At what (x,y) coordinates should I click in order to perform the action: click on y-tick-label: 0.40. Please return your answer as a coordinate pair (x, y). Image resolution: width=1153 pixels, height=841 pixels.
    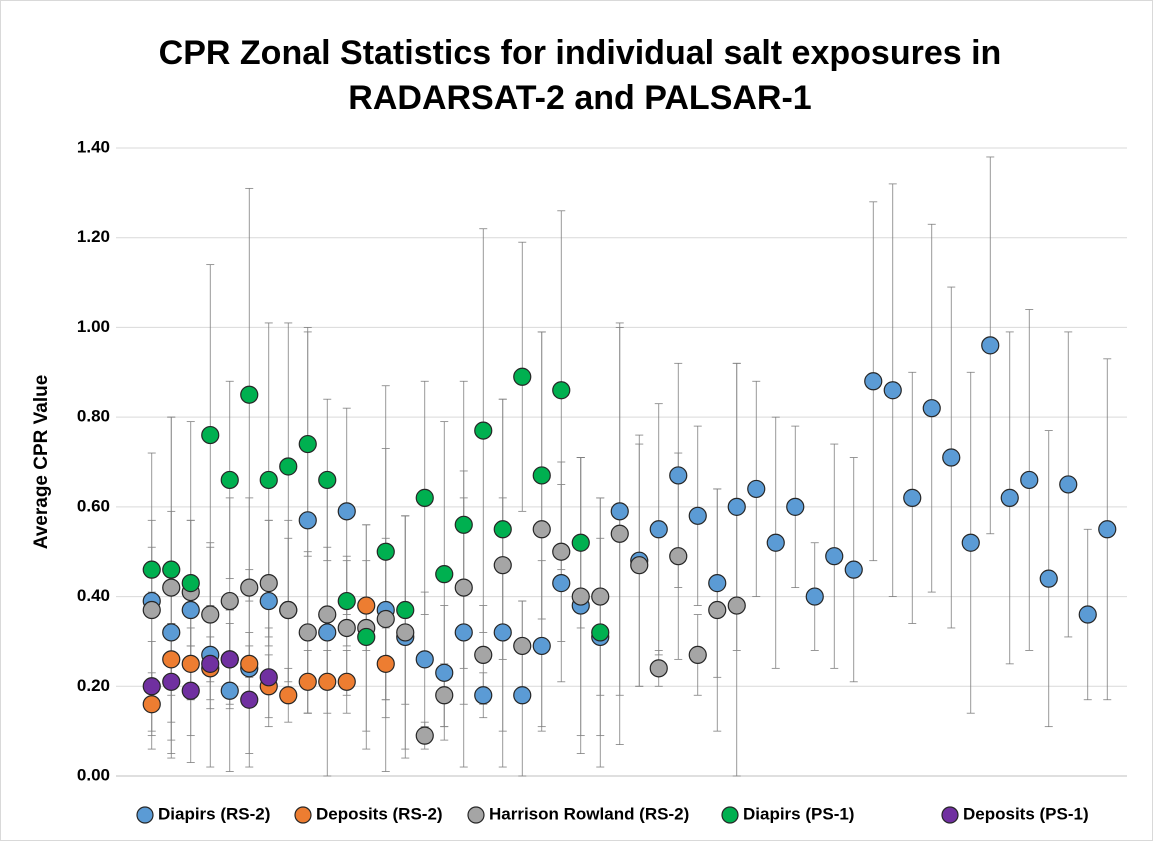
    Looking at the image, I should click on (93, 595).